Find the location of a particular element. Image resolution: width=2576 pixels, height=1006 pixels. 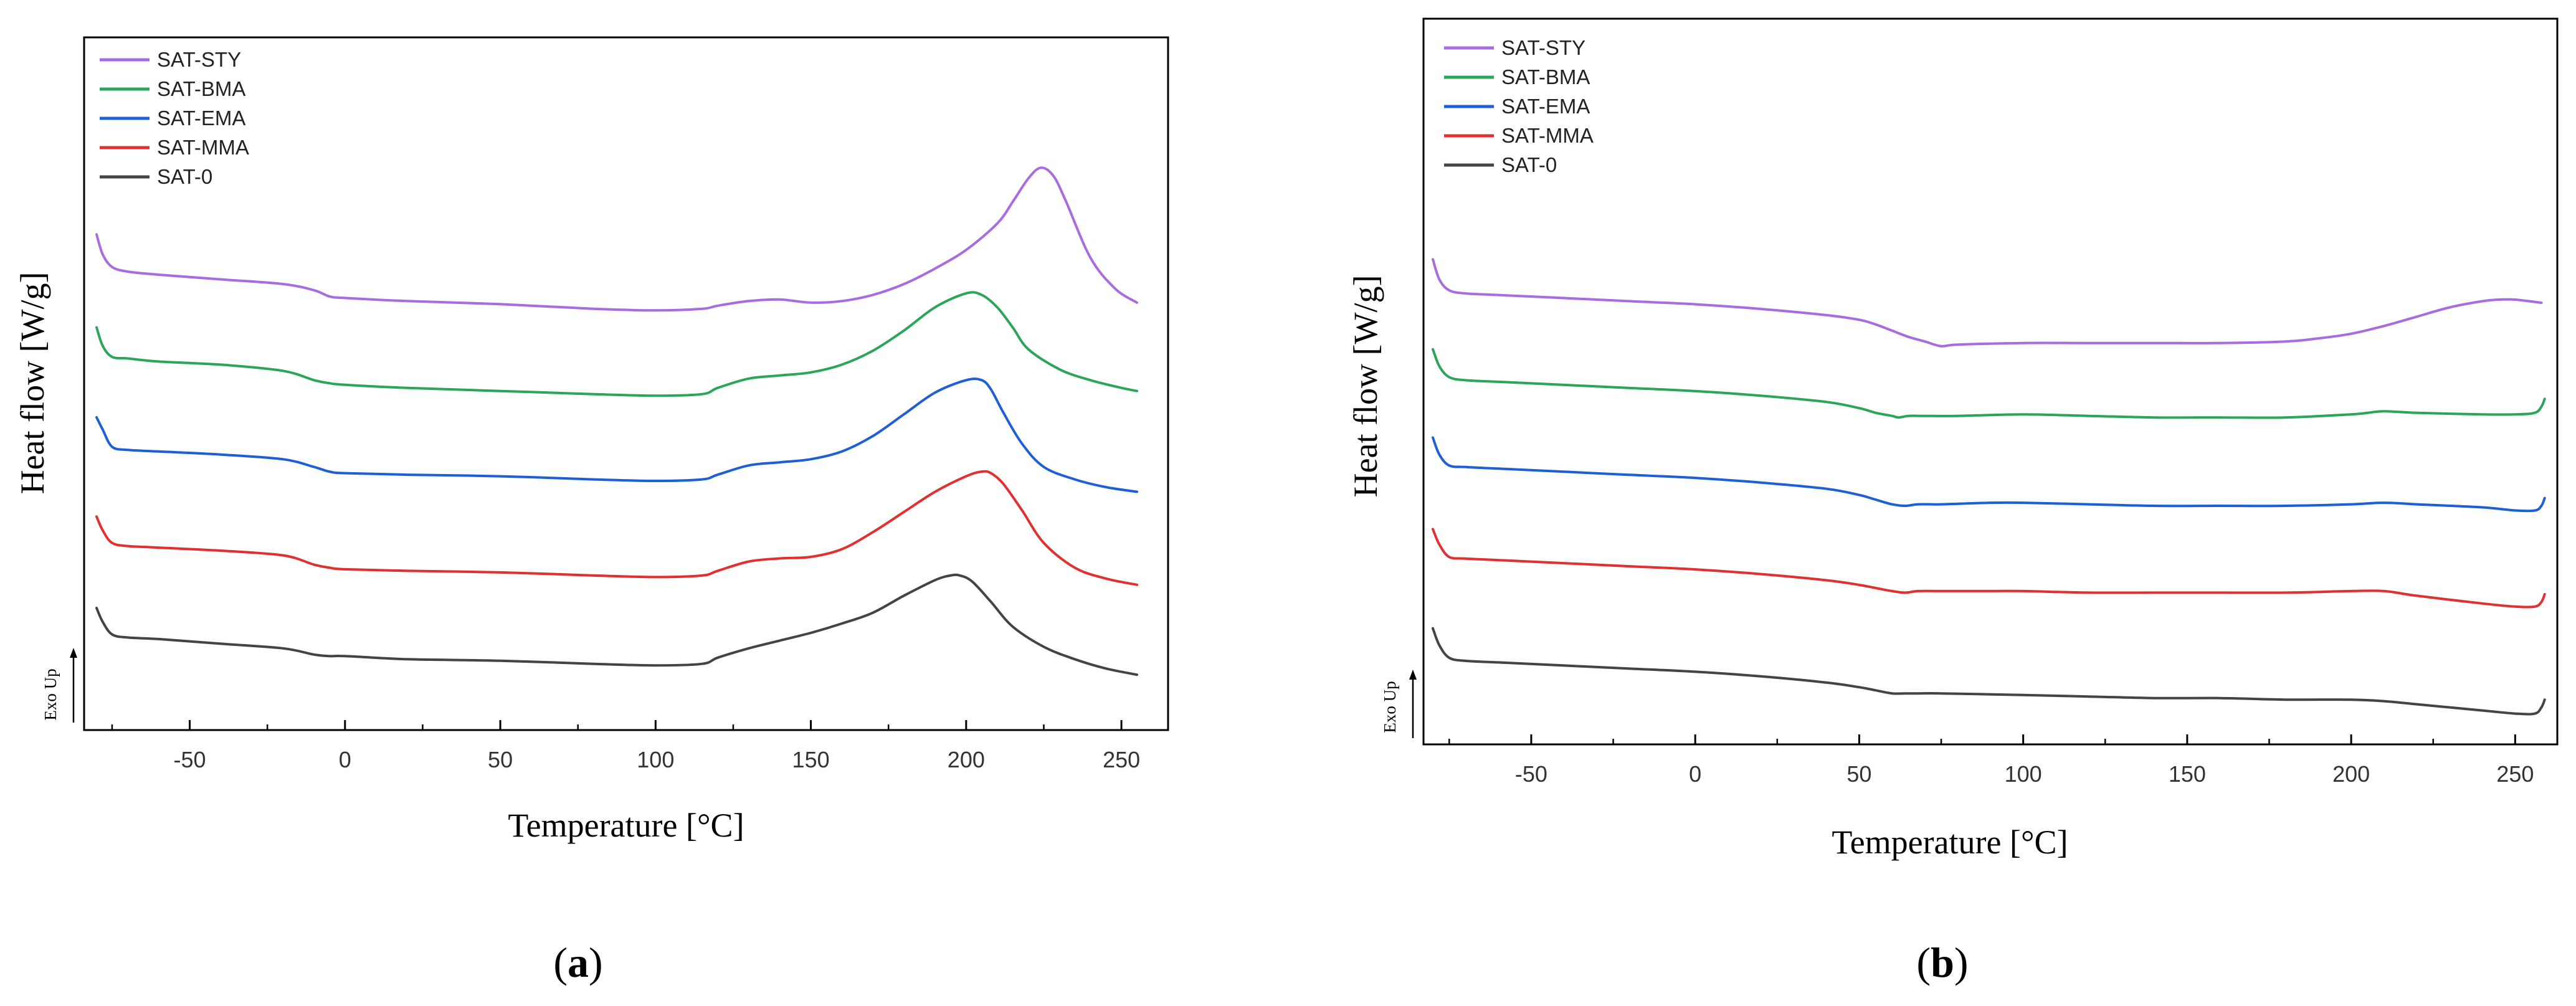

panel-caption-a: (a) is located at coordinates (577, 962).